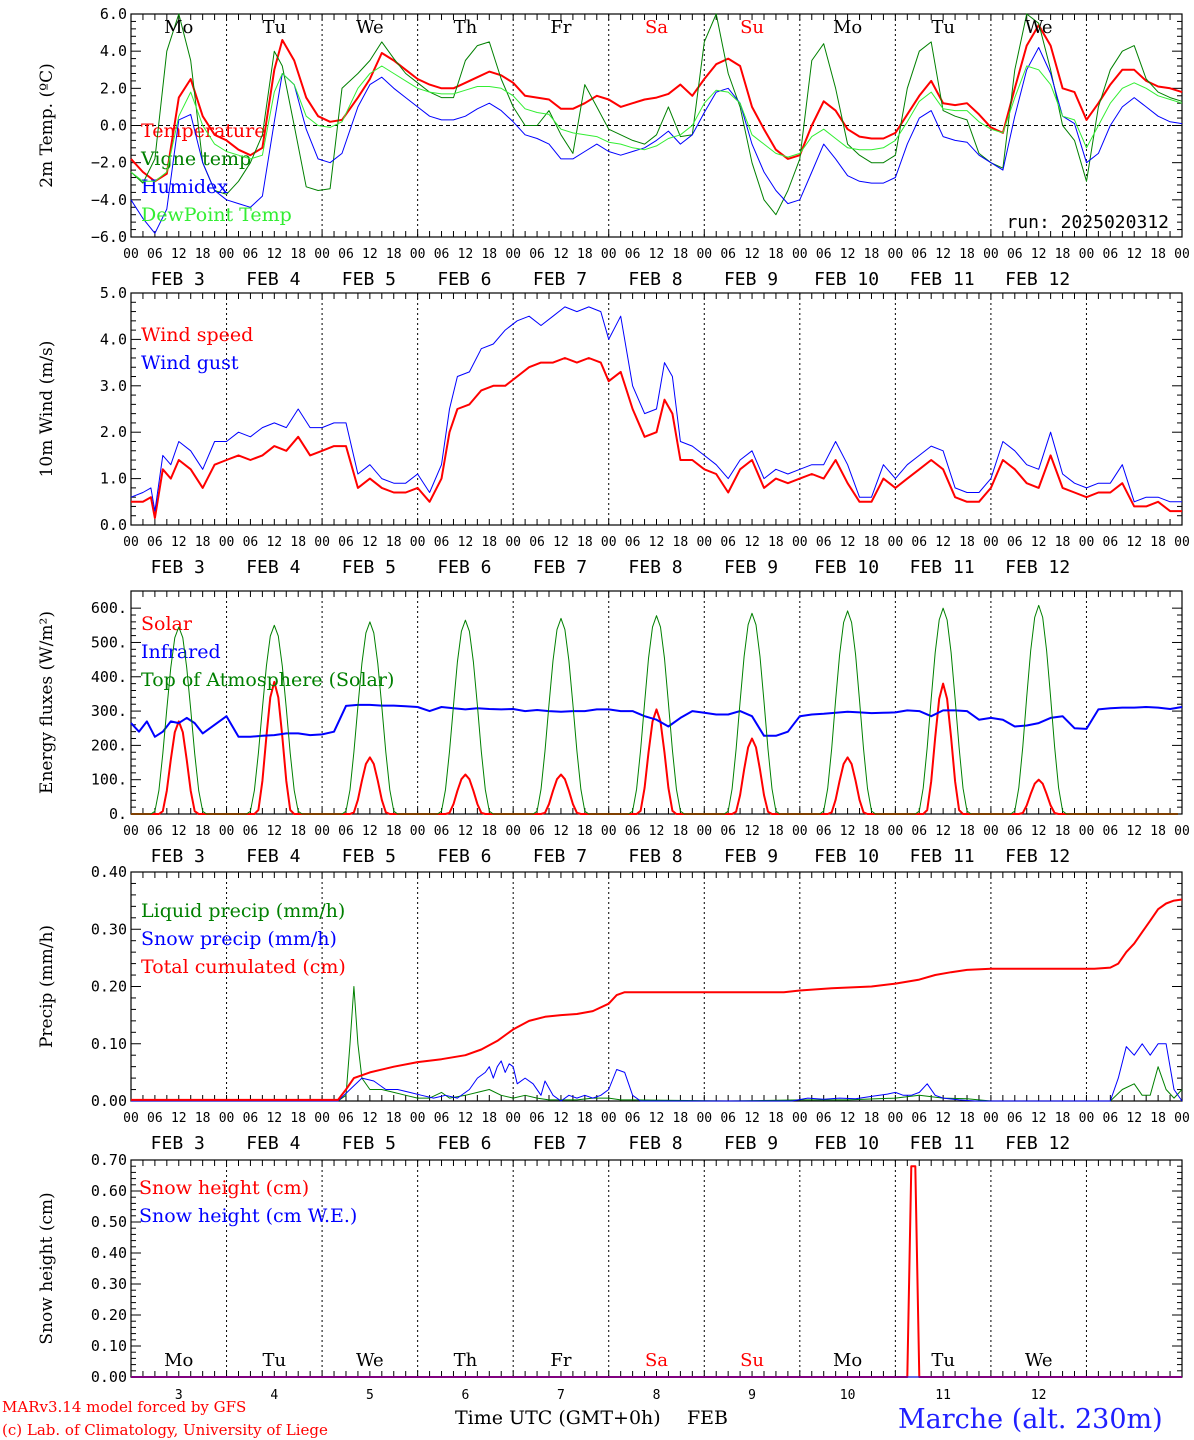 The width and height of the screenshot is (1194, 1440). Describe the element at coordinates (657, 1072) in the screenshot. I see `series-line-snow-precip-mm-h` at that location.